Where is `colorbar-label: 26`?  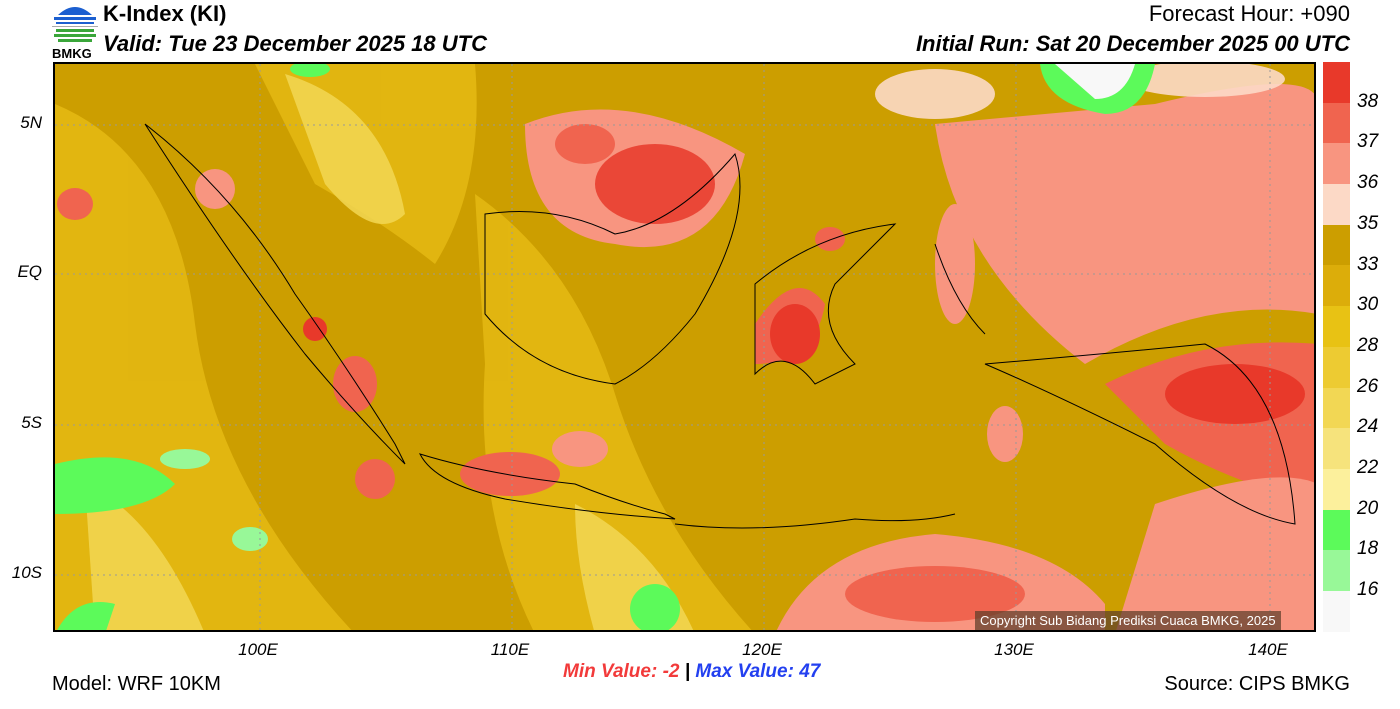 colorbar-label: 26 is located at coordinates (1368, 386).